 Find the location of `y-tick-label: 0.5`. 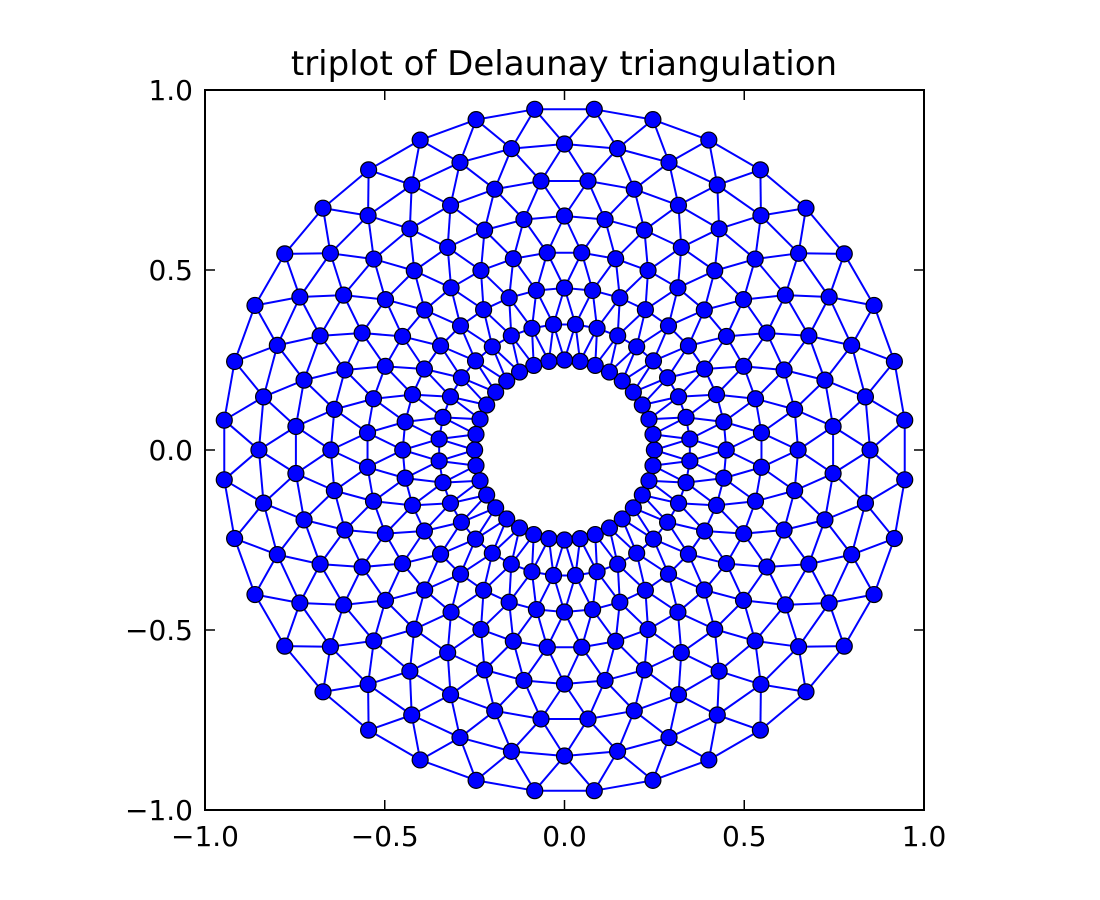

y-tick-label: 0.5 is located at coordinates (170, 270).